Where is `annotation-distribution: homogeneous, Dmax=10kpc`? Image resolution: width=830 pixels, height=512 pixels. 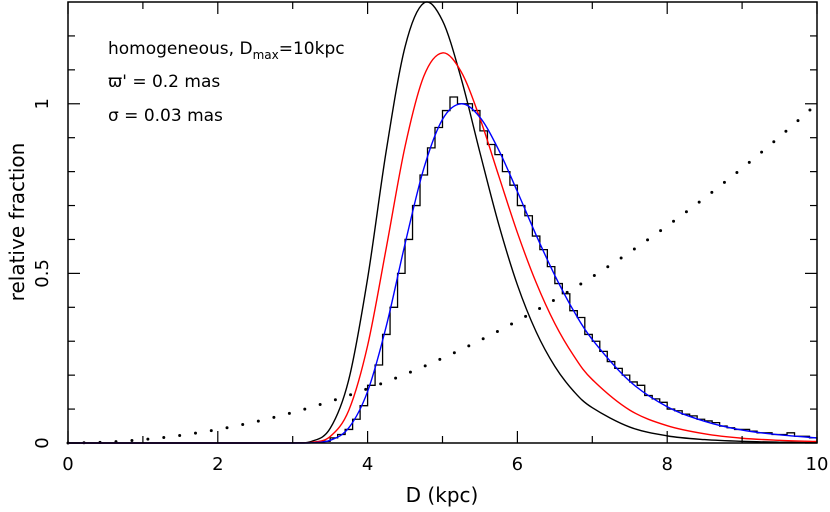
annotation-distribution: homogeneous, Dmax=10kpc is located at coordinates (226, 50).